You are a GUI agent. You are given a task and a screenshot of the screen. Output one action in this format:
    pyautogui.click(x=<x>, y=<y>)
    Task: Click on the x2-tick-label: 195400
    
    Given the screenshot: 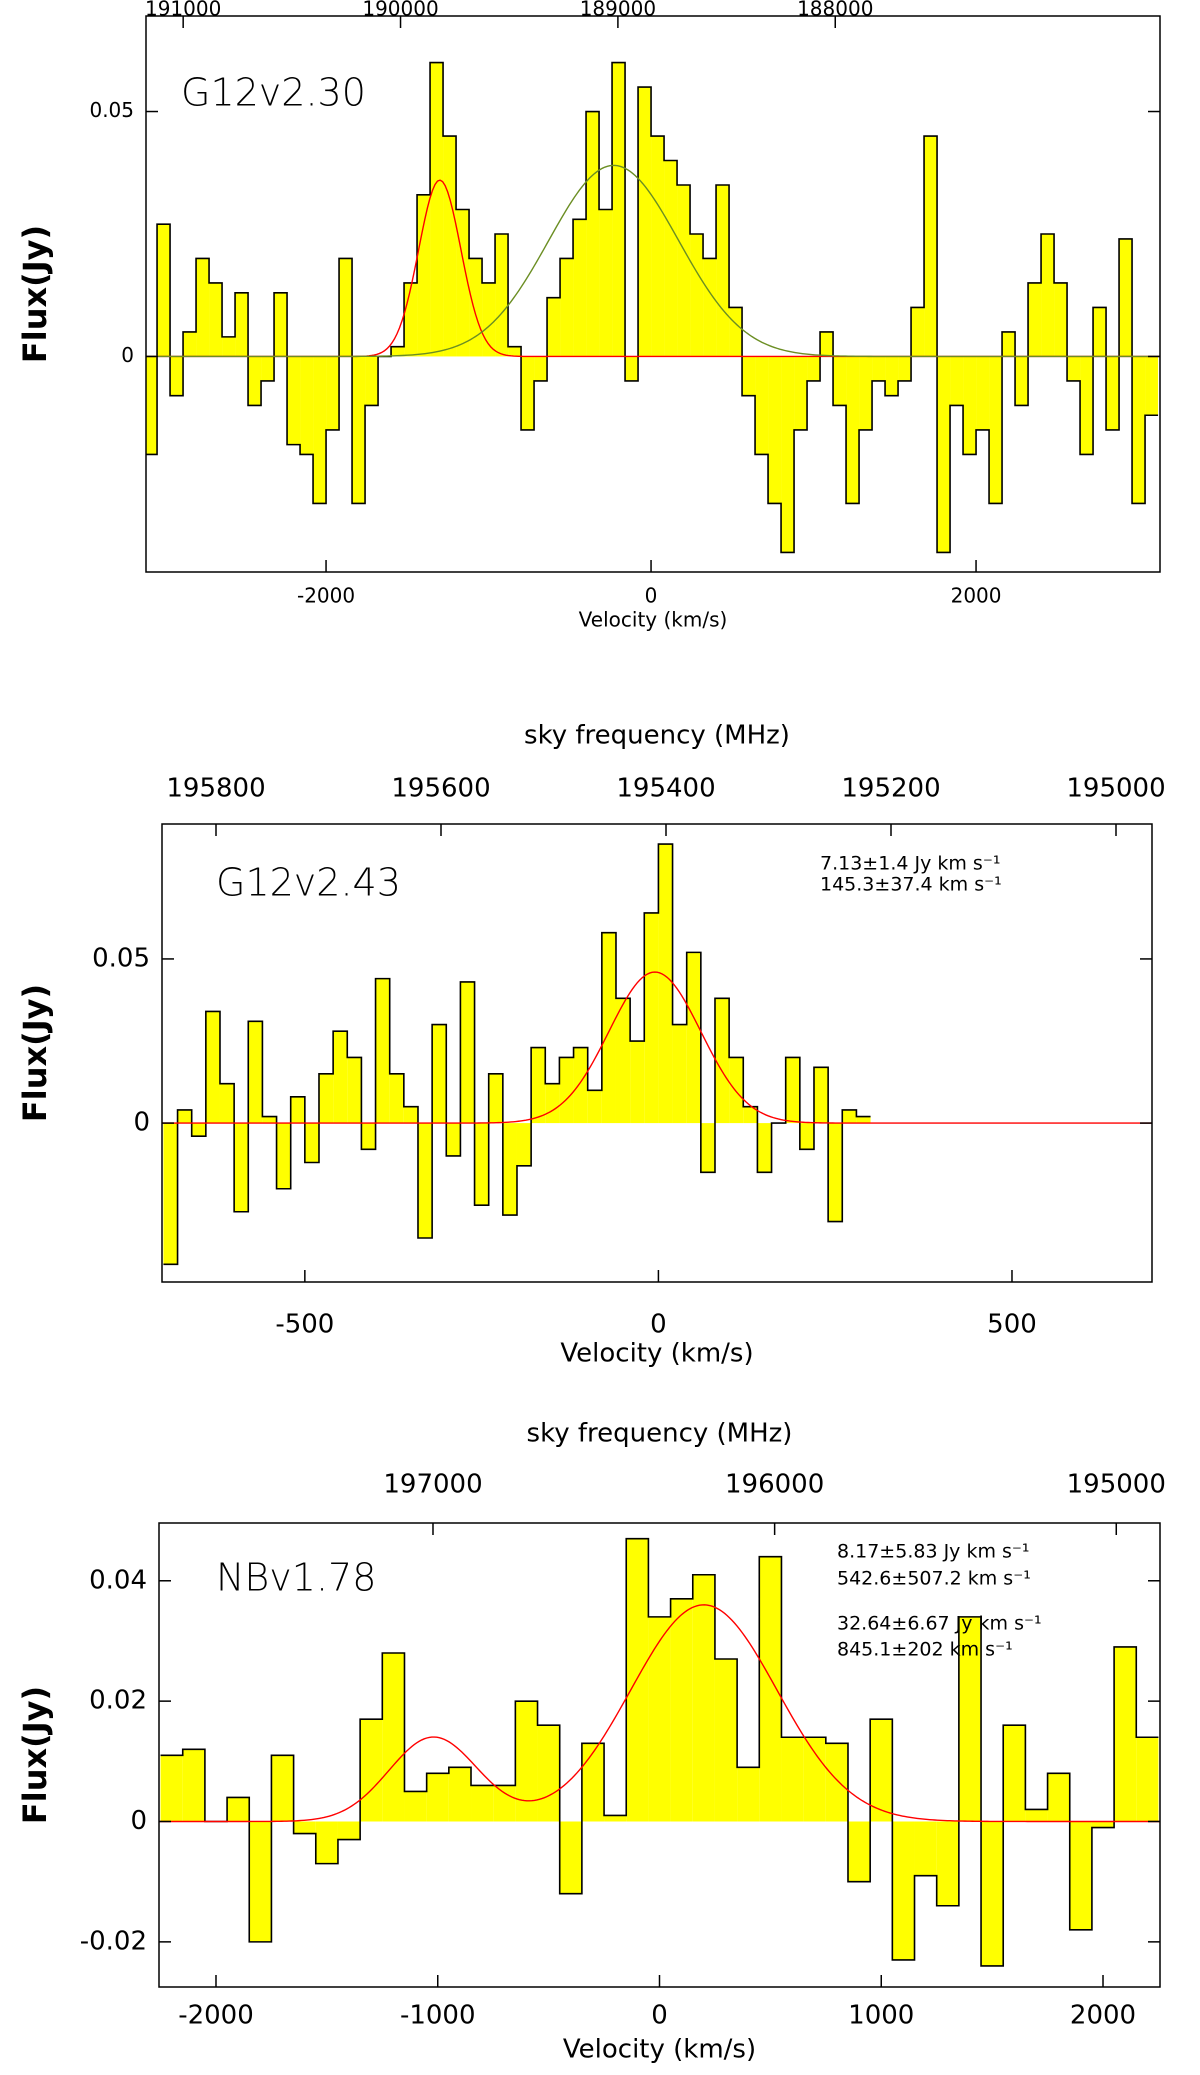 What is the action you would take?
    pyautogui.click(x=665, y=789)
    